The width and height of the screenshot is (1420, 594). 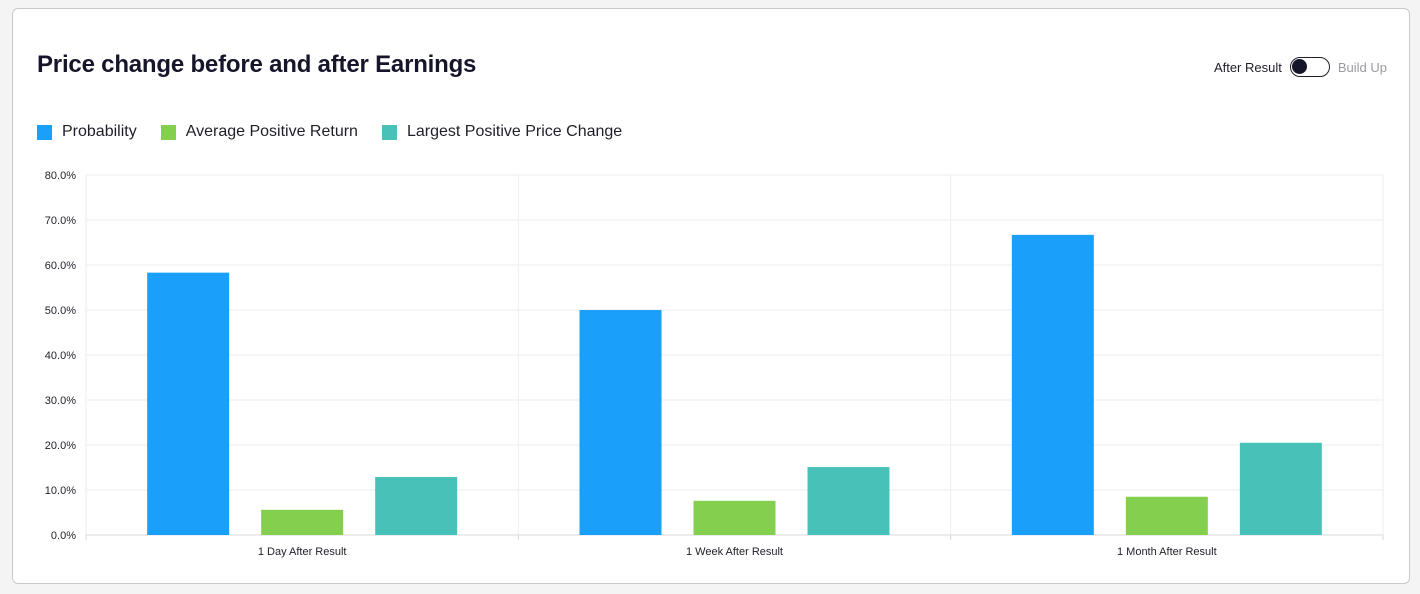 I want to click on x-tick-label: 1 Week After Result, so click(x=734, y=552).